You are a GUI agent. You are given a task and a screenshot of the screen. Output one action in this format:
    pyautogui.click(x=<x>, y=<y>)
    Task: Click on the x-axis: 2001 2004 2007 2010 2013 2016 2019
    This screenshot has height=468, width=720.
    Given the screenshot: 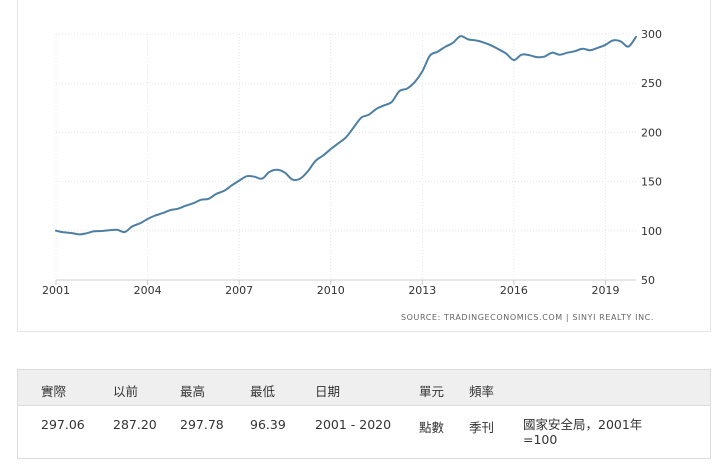 What is the action you would take?
    pyautogui.click(x=339, y=288)
    